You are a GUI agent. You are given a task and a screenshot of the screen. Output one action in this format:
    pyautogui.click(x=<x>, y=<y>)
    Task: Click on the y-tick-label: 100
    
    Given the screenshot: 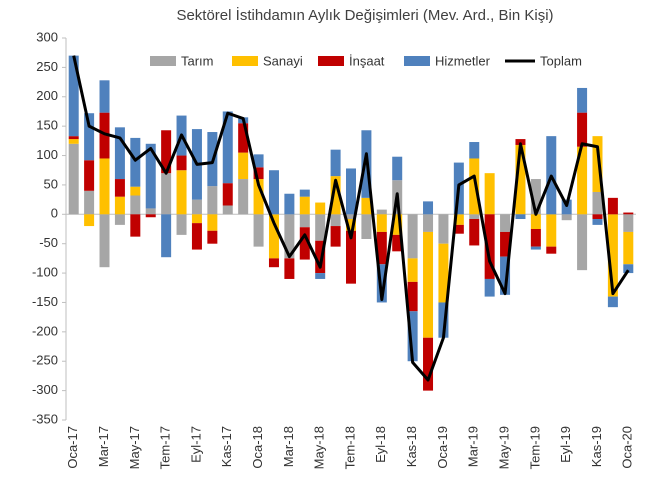 What is the action you would take?
    pyautogui.click(x=47, y=154)
    